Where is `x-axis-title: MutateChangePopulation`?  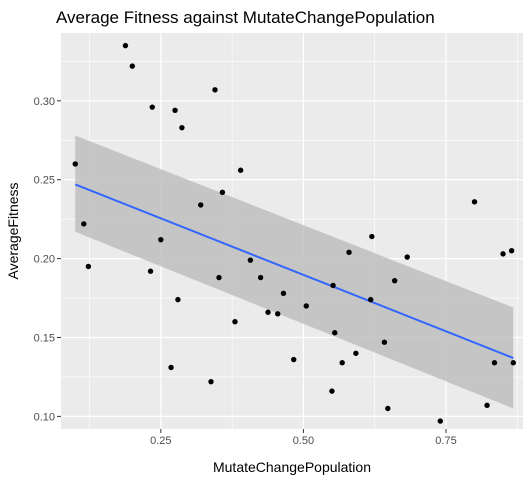 x-axis-title: MutateChangePopulation is located at coordinates (292, 467).